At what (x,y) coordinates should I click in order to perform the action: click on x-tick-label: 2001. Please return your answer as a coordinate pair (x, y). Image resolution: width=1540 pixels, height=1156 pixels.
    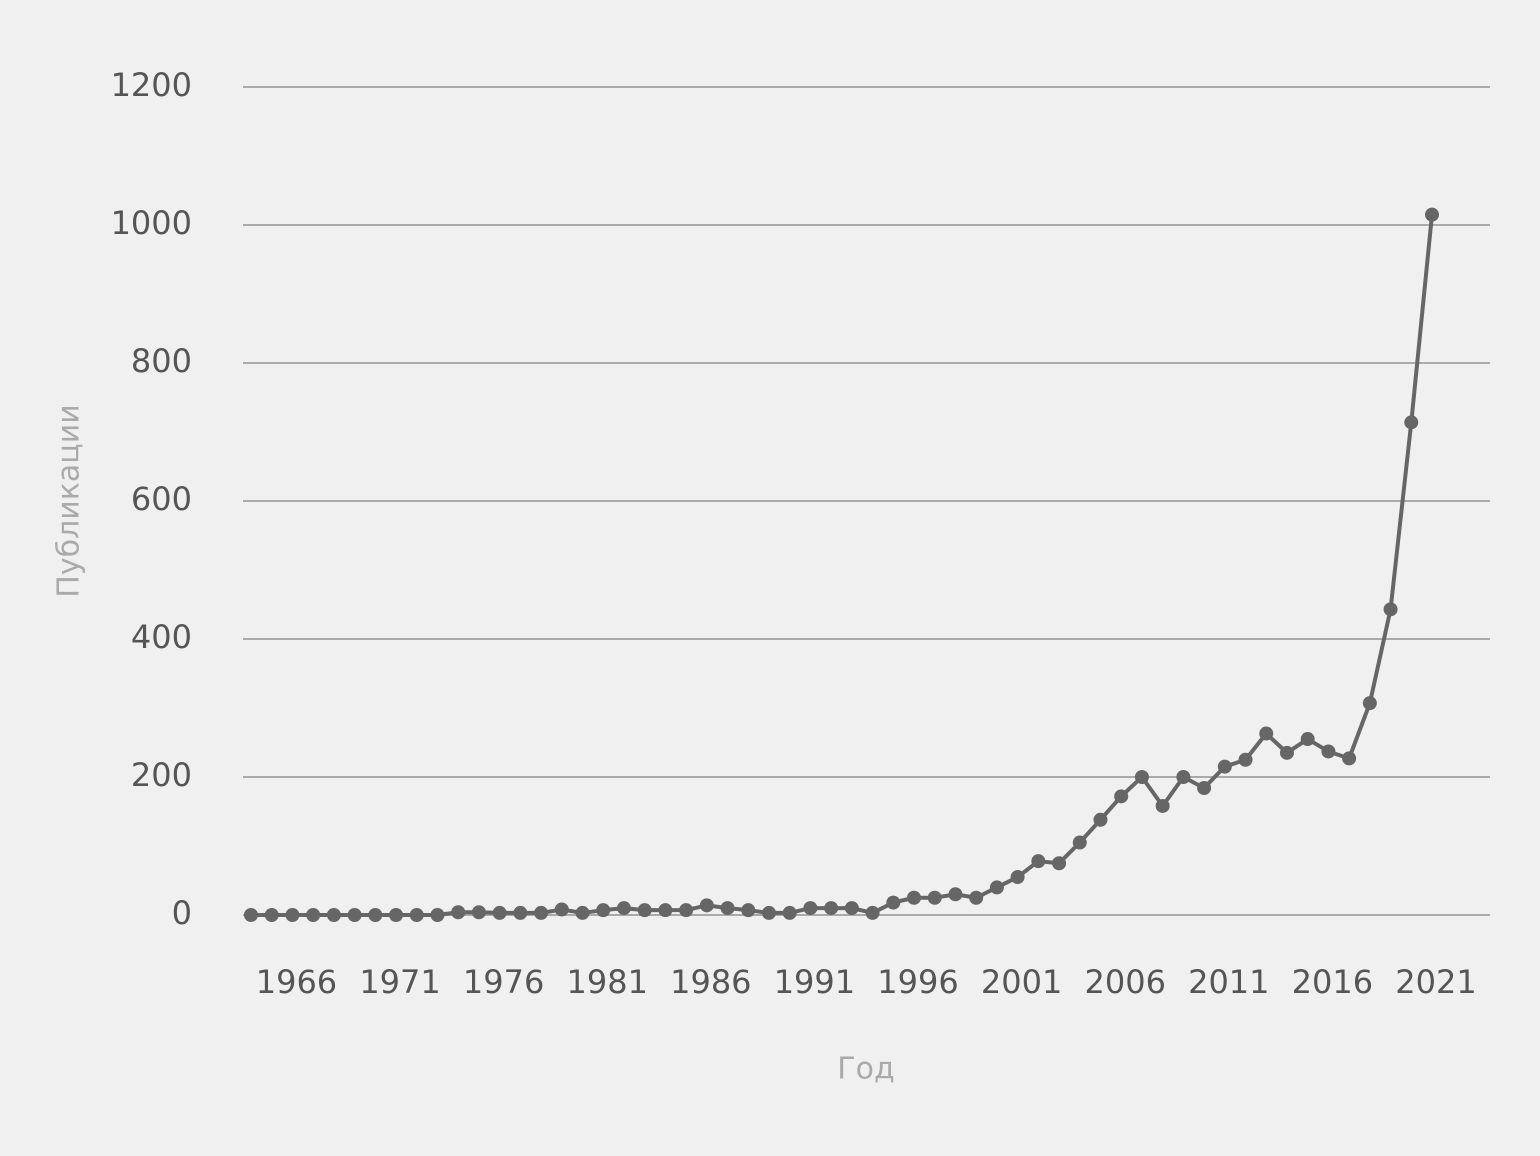
    Looking at the image, I should click on (1021, 982).